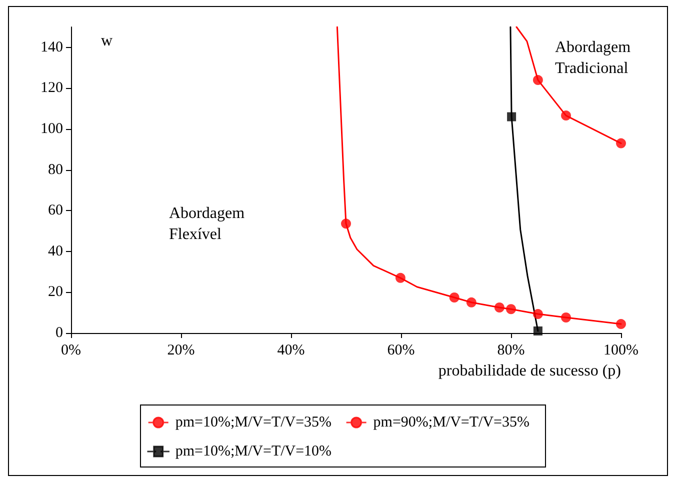 This screenshot has height=482, width=676. What do you see at coordinates (451, 422) in the screenshot?
I see `legend-label: pm=90%;M/V=T/V=35%` at bounding box center [451, 422].